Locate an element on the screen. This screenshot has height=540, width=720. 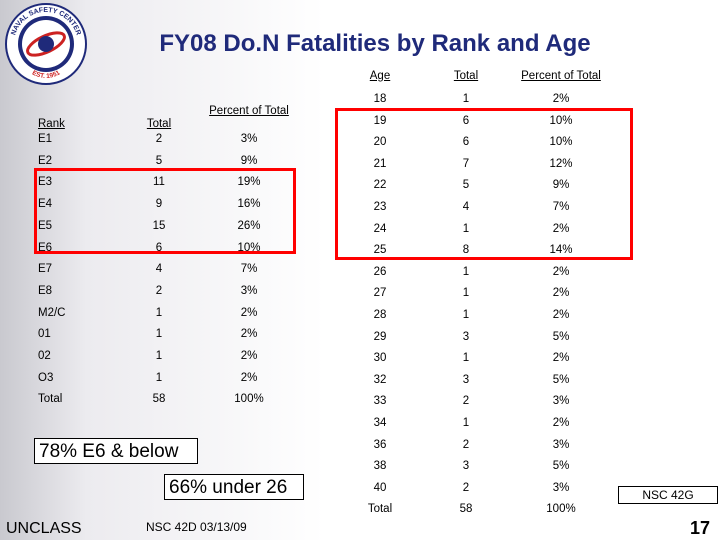
age-cell-total: 4 is located at coordinates (466, 207).